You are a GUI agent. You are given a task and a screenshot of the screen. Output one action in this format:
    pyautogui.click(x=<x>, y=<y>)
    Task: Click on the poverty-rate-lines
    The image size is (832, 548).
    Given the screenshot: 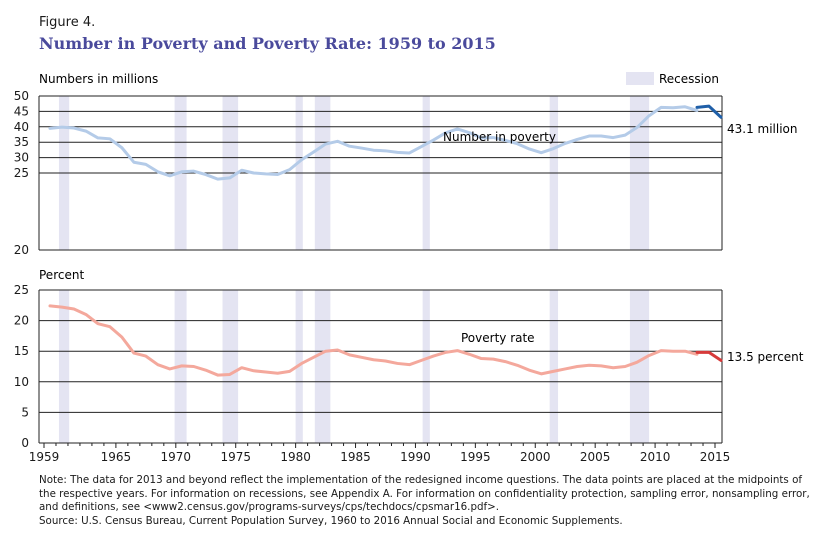 What is the action you would take?
    pyautogui.click(x=385, y=340)
    